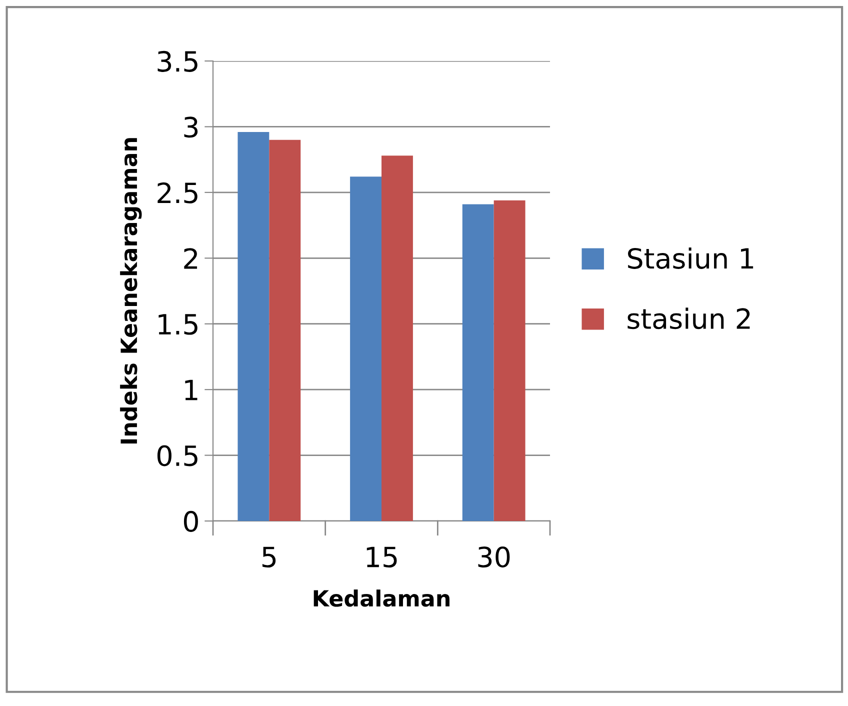 The width and height of the screenshot is (848, 706). Describe the element at coordinates (177, 455) in the screenshot. I see `y-tick-label: 0.5` at that location.